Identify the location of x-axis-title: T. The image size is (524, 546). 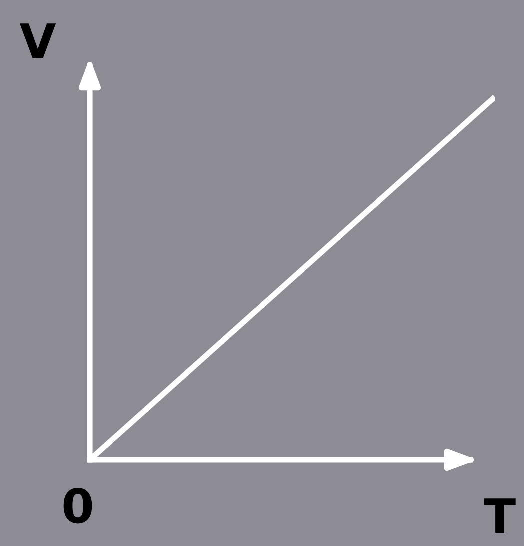
(500, 516).